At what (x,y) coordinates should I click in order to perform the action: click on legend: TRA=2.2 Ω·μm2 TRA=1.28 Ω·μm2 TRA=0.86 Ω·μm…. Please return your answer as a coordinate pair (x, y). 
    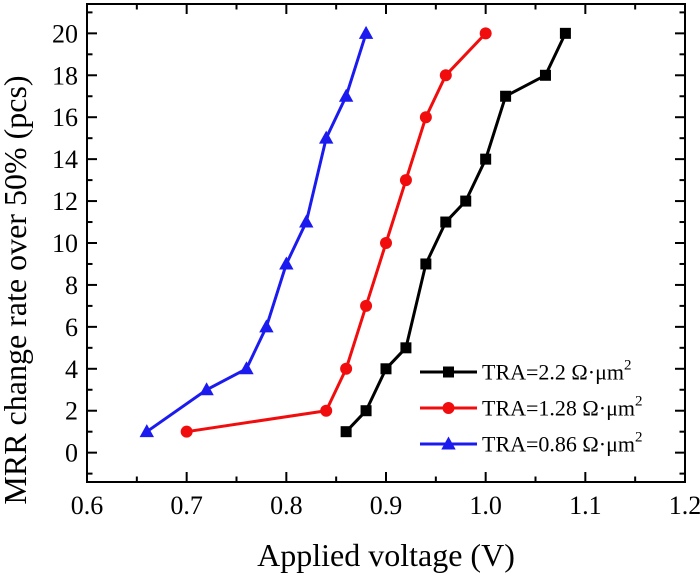
    Looking at the image, I should click on (531, 407).